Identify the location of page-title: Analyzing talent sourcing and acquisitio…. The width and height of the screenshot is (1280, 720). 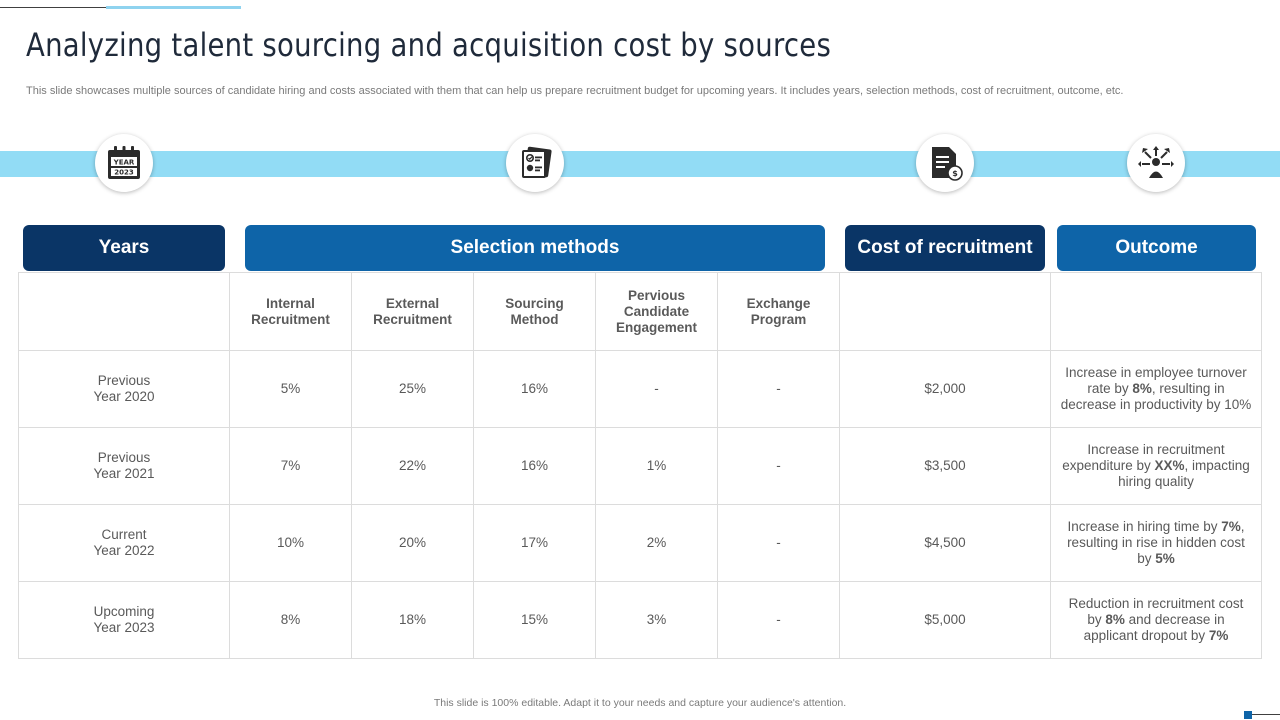
(429, 45).